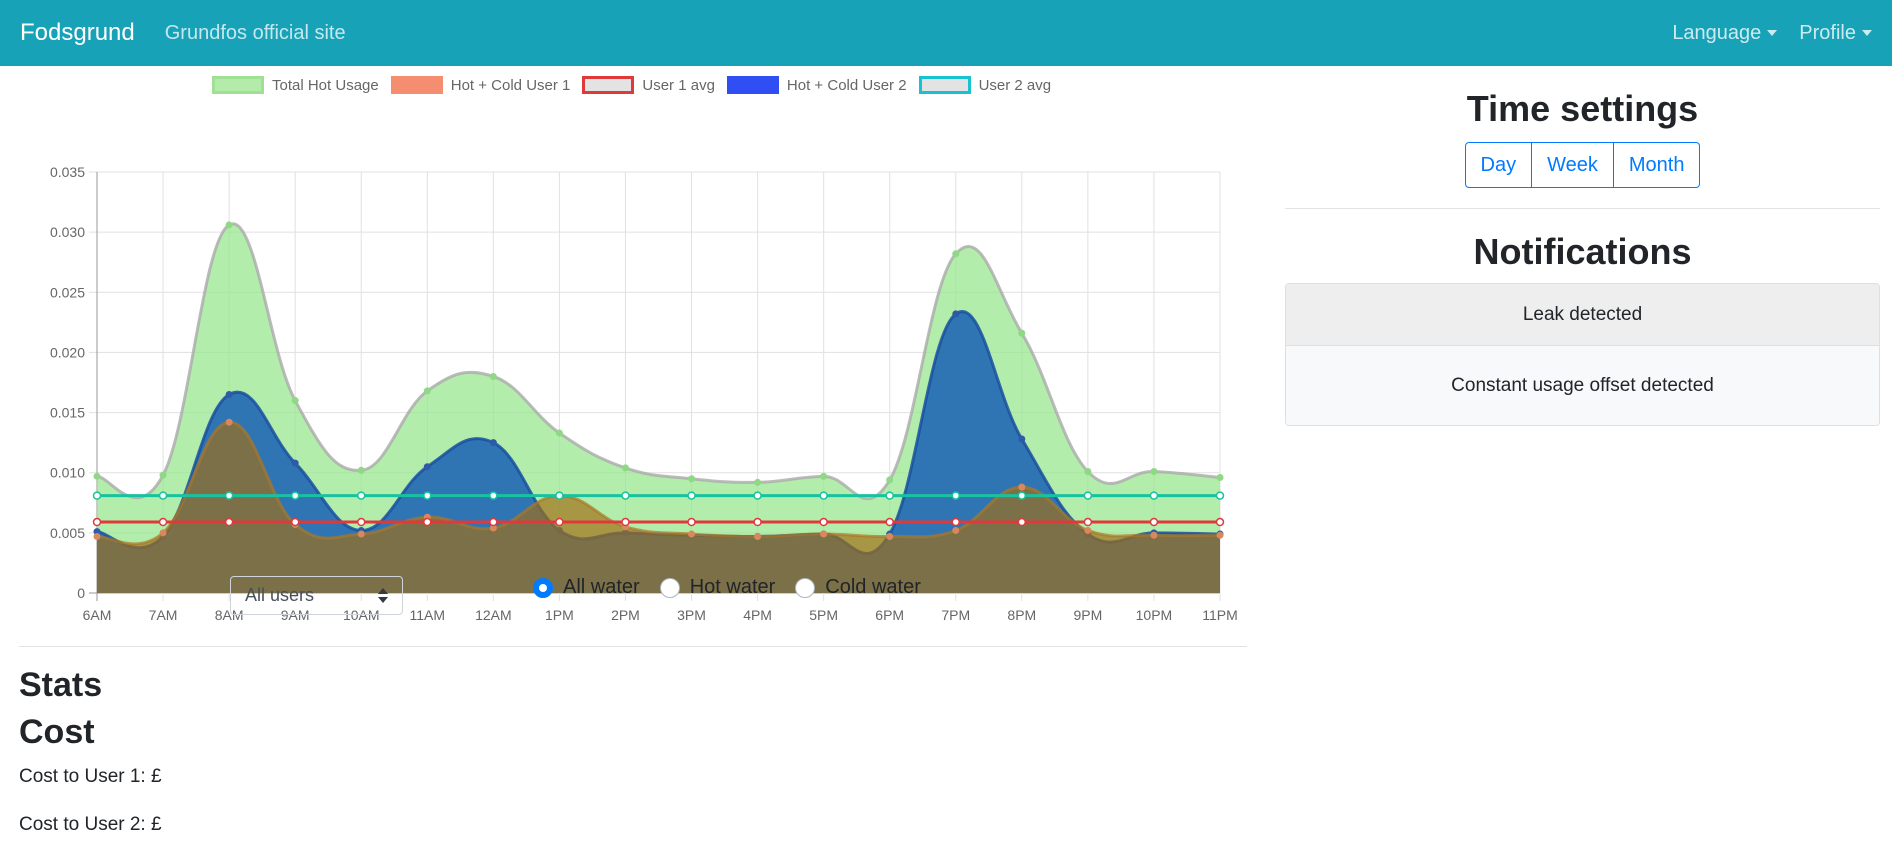  I want to click on user-select: All users, so click(316, 595).